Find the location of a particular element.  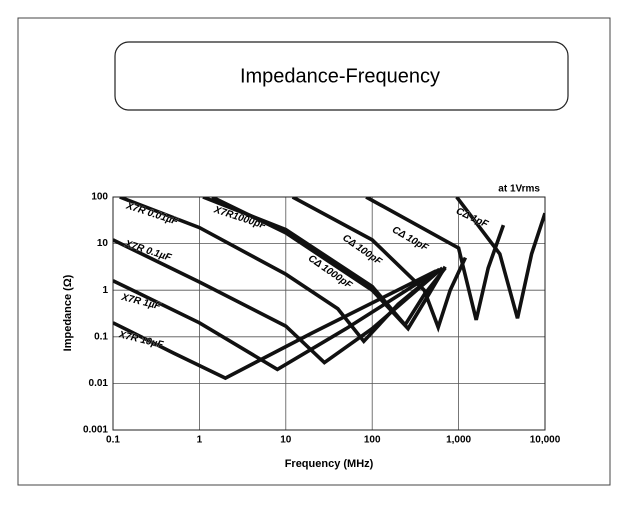

x-tick-label: 1,000 is located at coordinates (458, 440).